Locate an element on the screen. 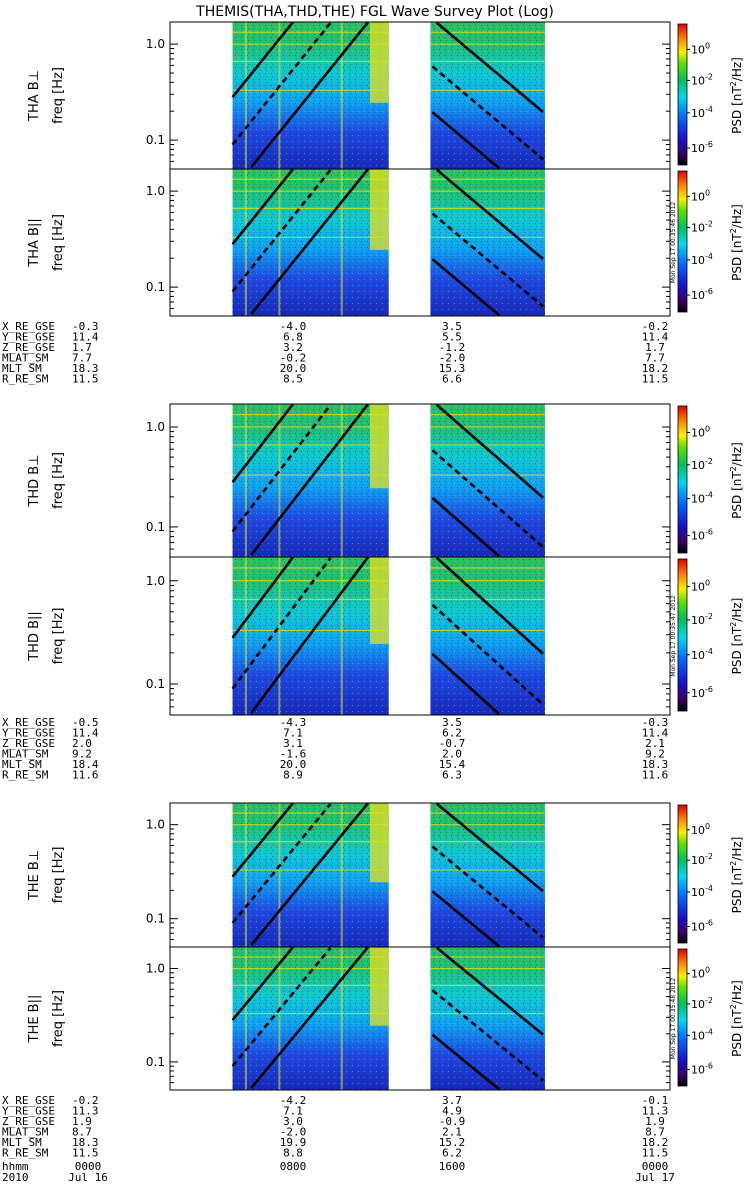 This screenshot has width=750, height=1200. ephemeris-value: -0.7 is located at coordinates (452, 743).